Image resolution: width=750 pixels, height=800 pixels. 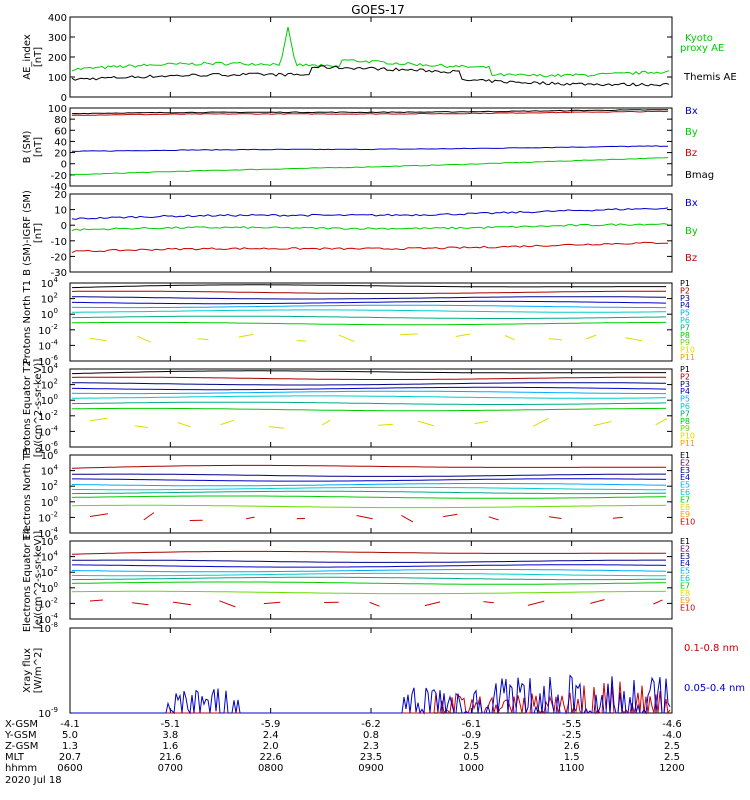 What do you see at coordinates (50, 369) in the screenshot?
I see `y-tick-label: 10⁴` at bounding box center [50, 369].